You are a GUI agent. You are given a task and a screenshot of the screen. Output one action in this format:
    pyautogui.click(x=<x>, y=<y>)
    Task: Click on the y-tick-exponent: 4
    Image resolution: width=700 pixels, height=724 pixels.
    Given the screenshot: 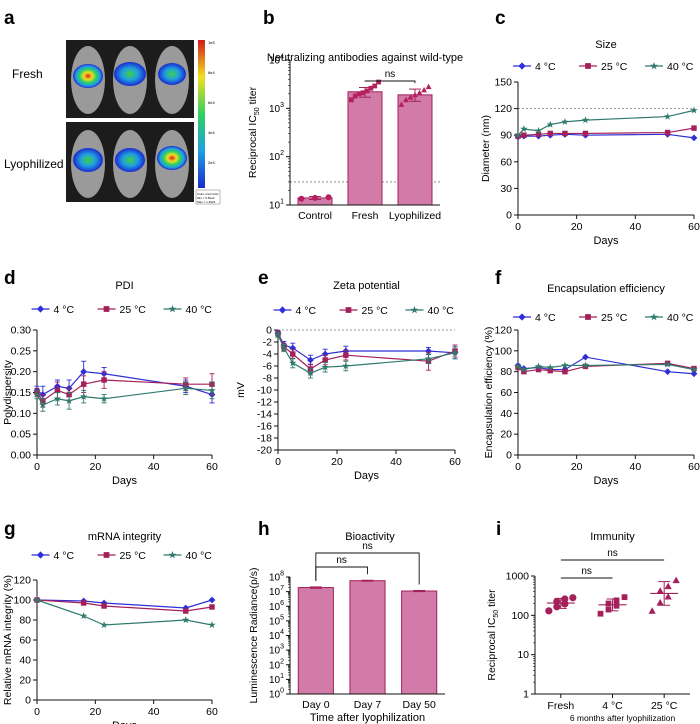 What is the action you would take?
    pyautogui.click(x=282, y=57)
    